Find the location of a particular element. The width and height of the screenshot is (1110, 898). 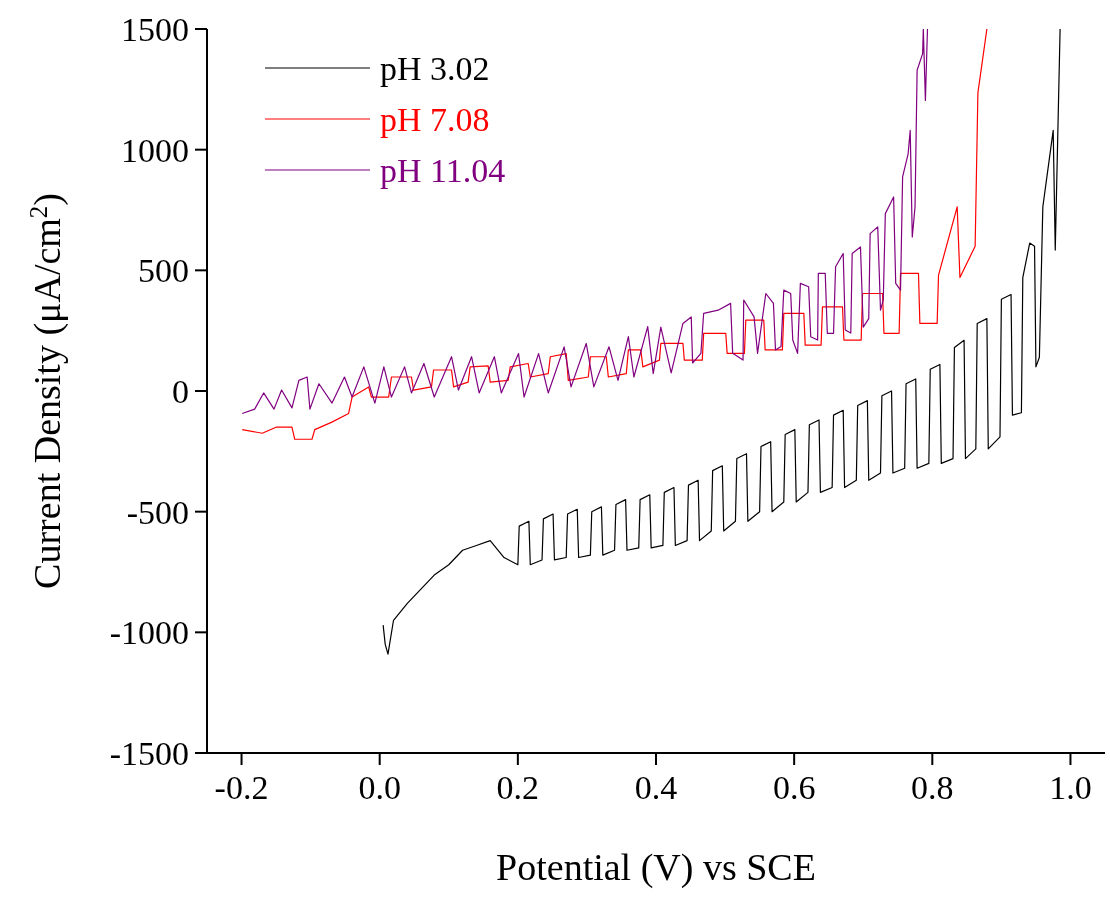

y-tick-label: -1000 is located at coordinates (149, 633).